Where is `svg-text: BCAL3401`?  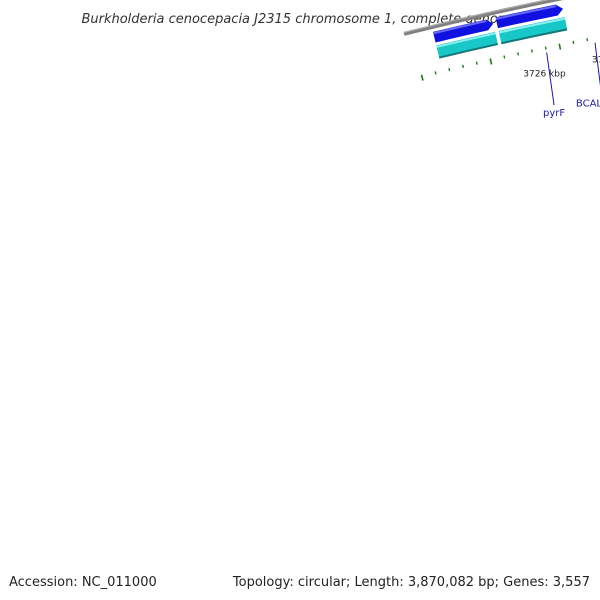
svg-text: BCAL3401 is located at coordinates (588, 103).